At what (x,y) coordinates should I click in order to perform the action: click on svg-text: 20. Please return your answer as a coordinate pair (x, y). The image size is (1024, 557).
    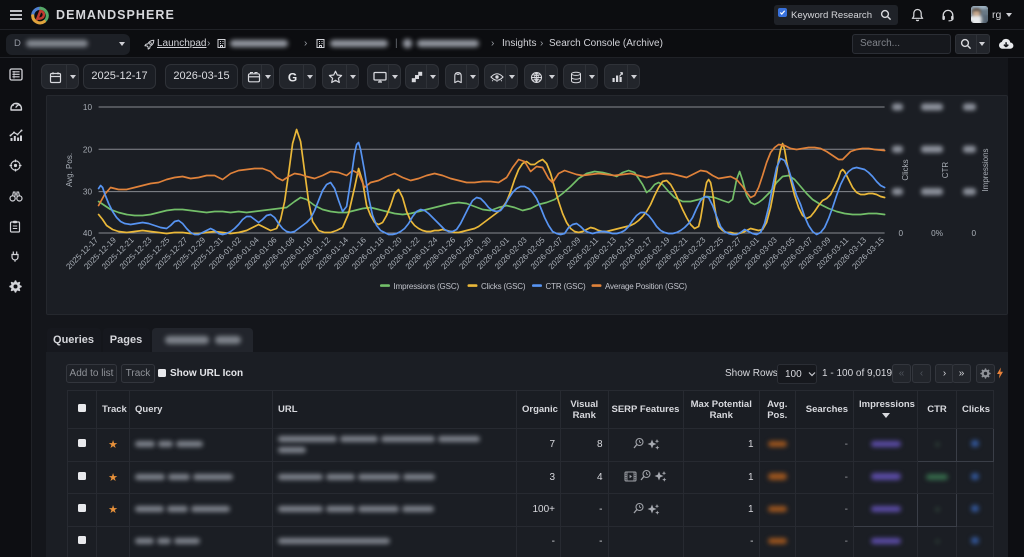
    Looking at the image, I should click on (88, 149).